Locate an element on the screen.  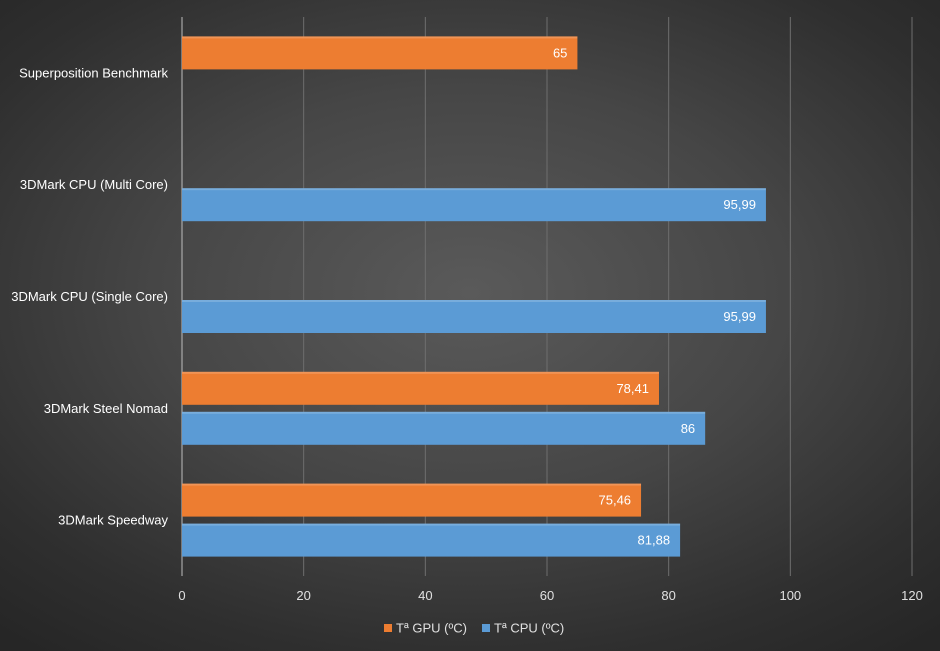
category-label: 3DMark CPU (Multi Core) is located at coordinates (94, 184).